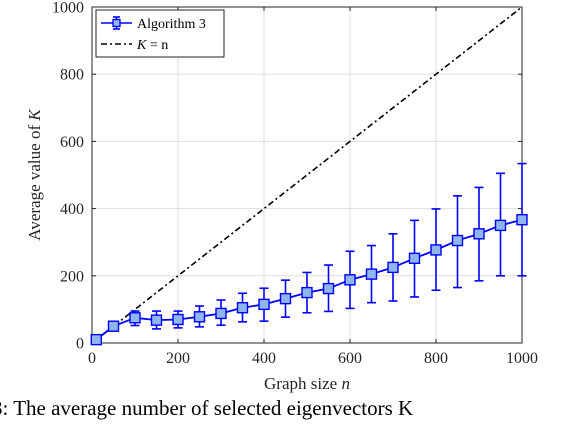 The height and width of the screenshot is (424, 568). Describe the element at coordinates (152, 45) in the screenshot. I see `legend-label-k-equals-n: K = n` at that location.